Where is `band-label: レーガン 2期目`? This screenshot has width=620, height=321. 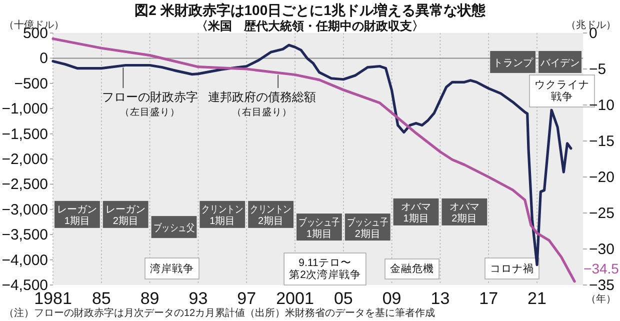
band-label: レーガン 2期目 is located at coordinates (126, 216).